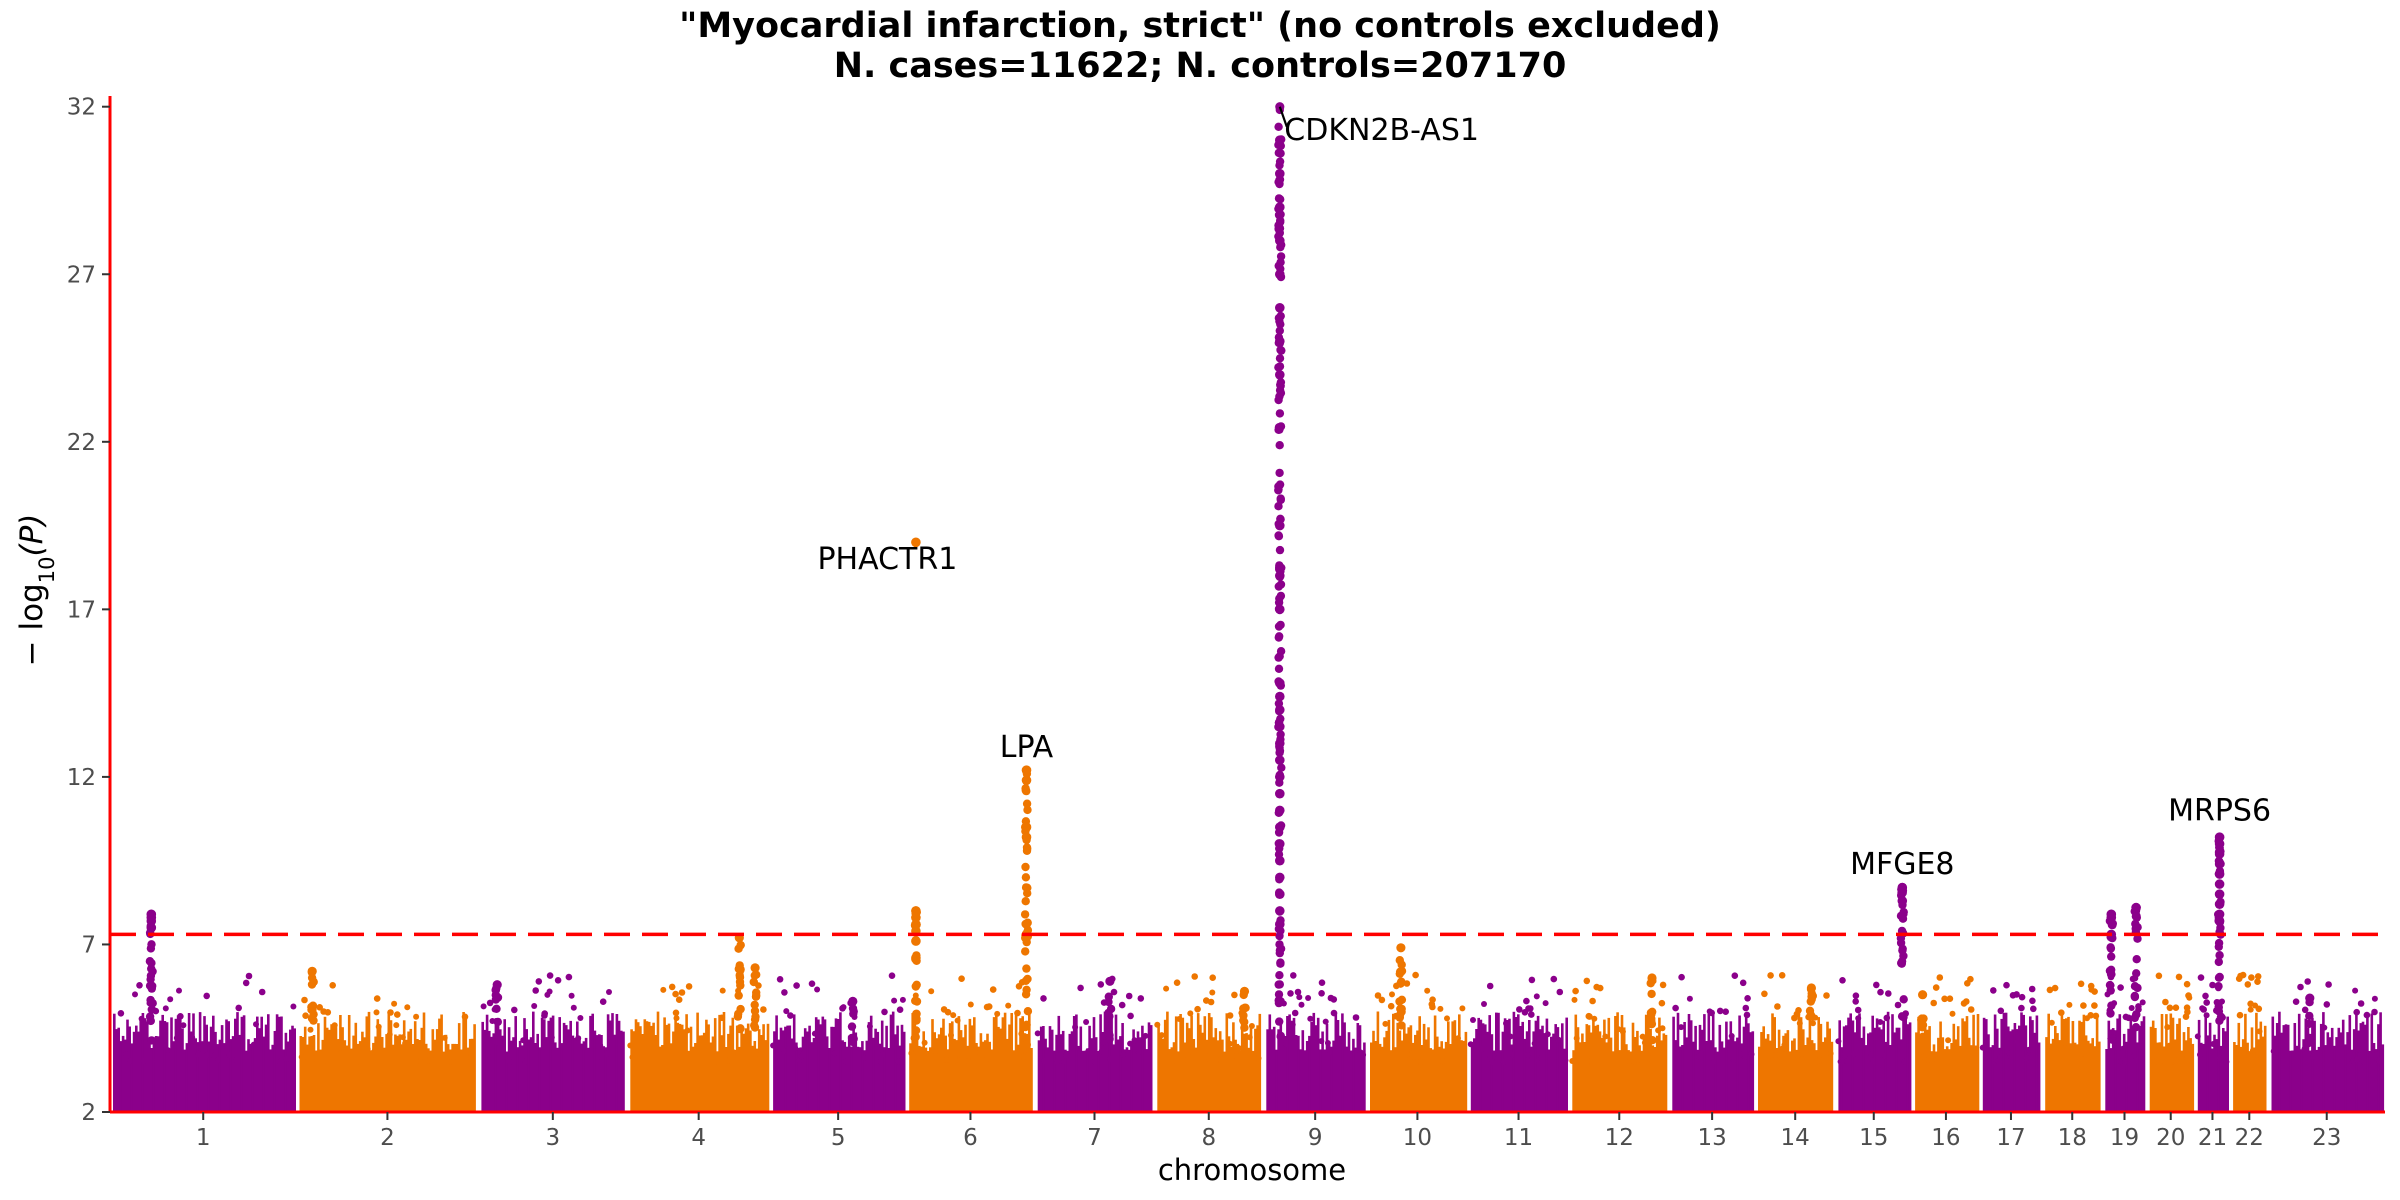 The height and width of the screenshot is (1200, 2400). What do you see at coordinates (1902, 864) in the screenshot?
I see `gene-label-mfge8: MFGE8` at bounding box center [1902, 864].